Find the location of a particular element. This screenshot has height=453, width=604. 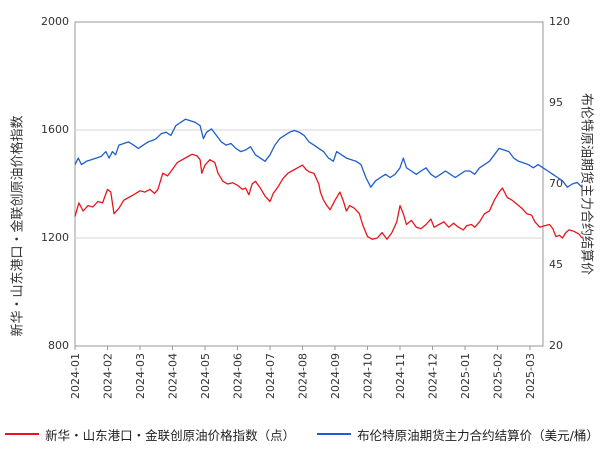

right-tick-label: 120 is located at coordinates (559, 21).